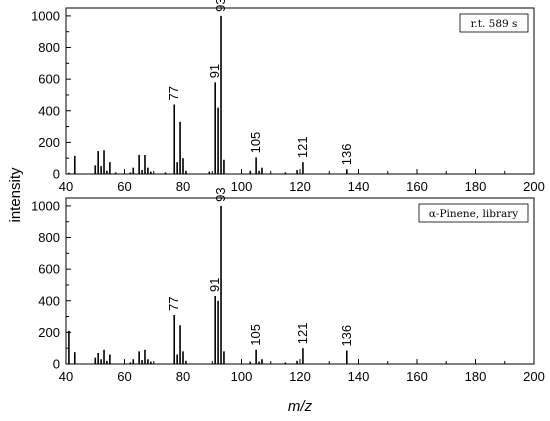 The width and height of the screenshot is (550, 421). What do you see at coordinates (15, 195) in the screenshot?
I see `y-axis-title: intensity` at bounding box center [15, 195].